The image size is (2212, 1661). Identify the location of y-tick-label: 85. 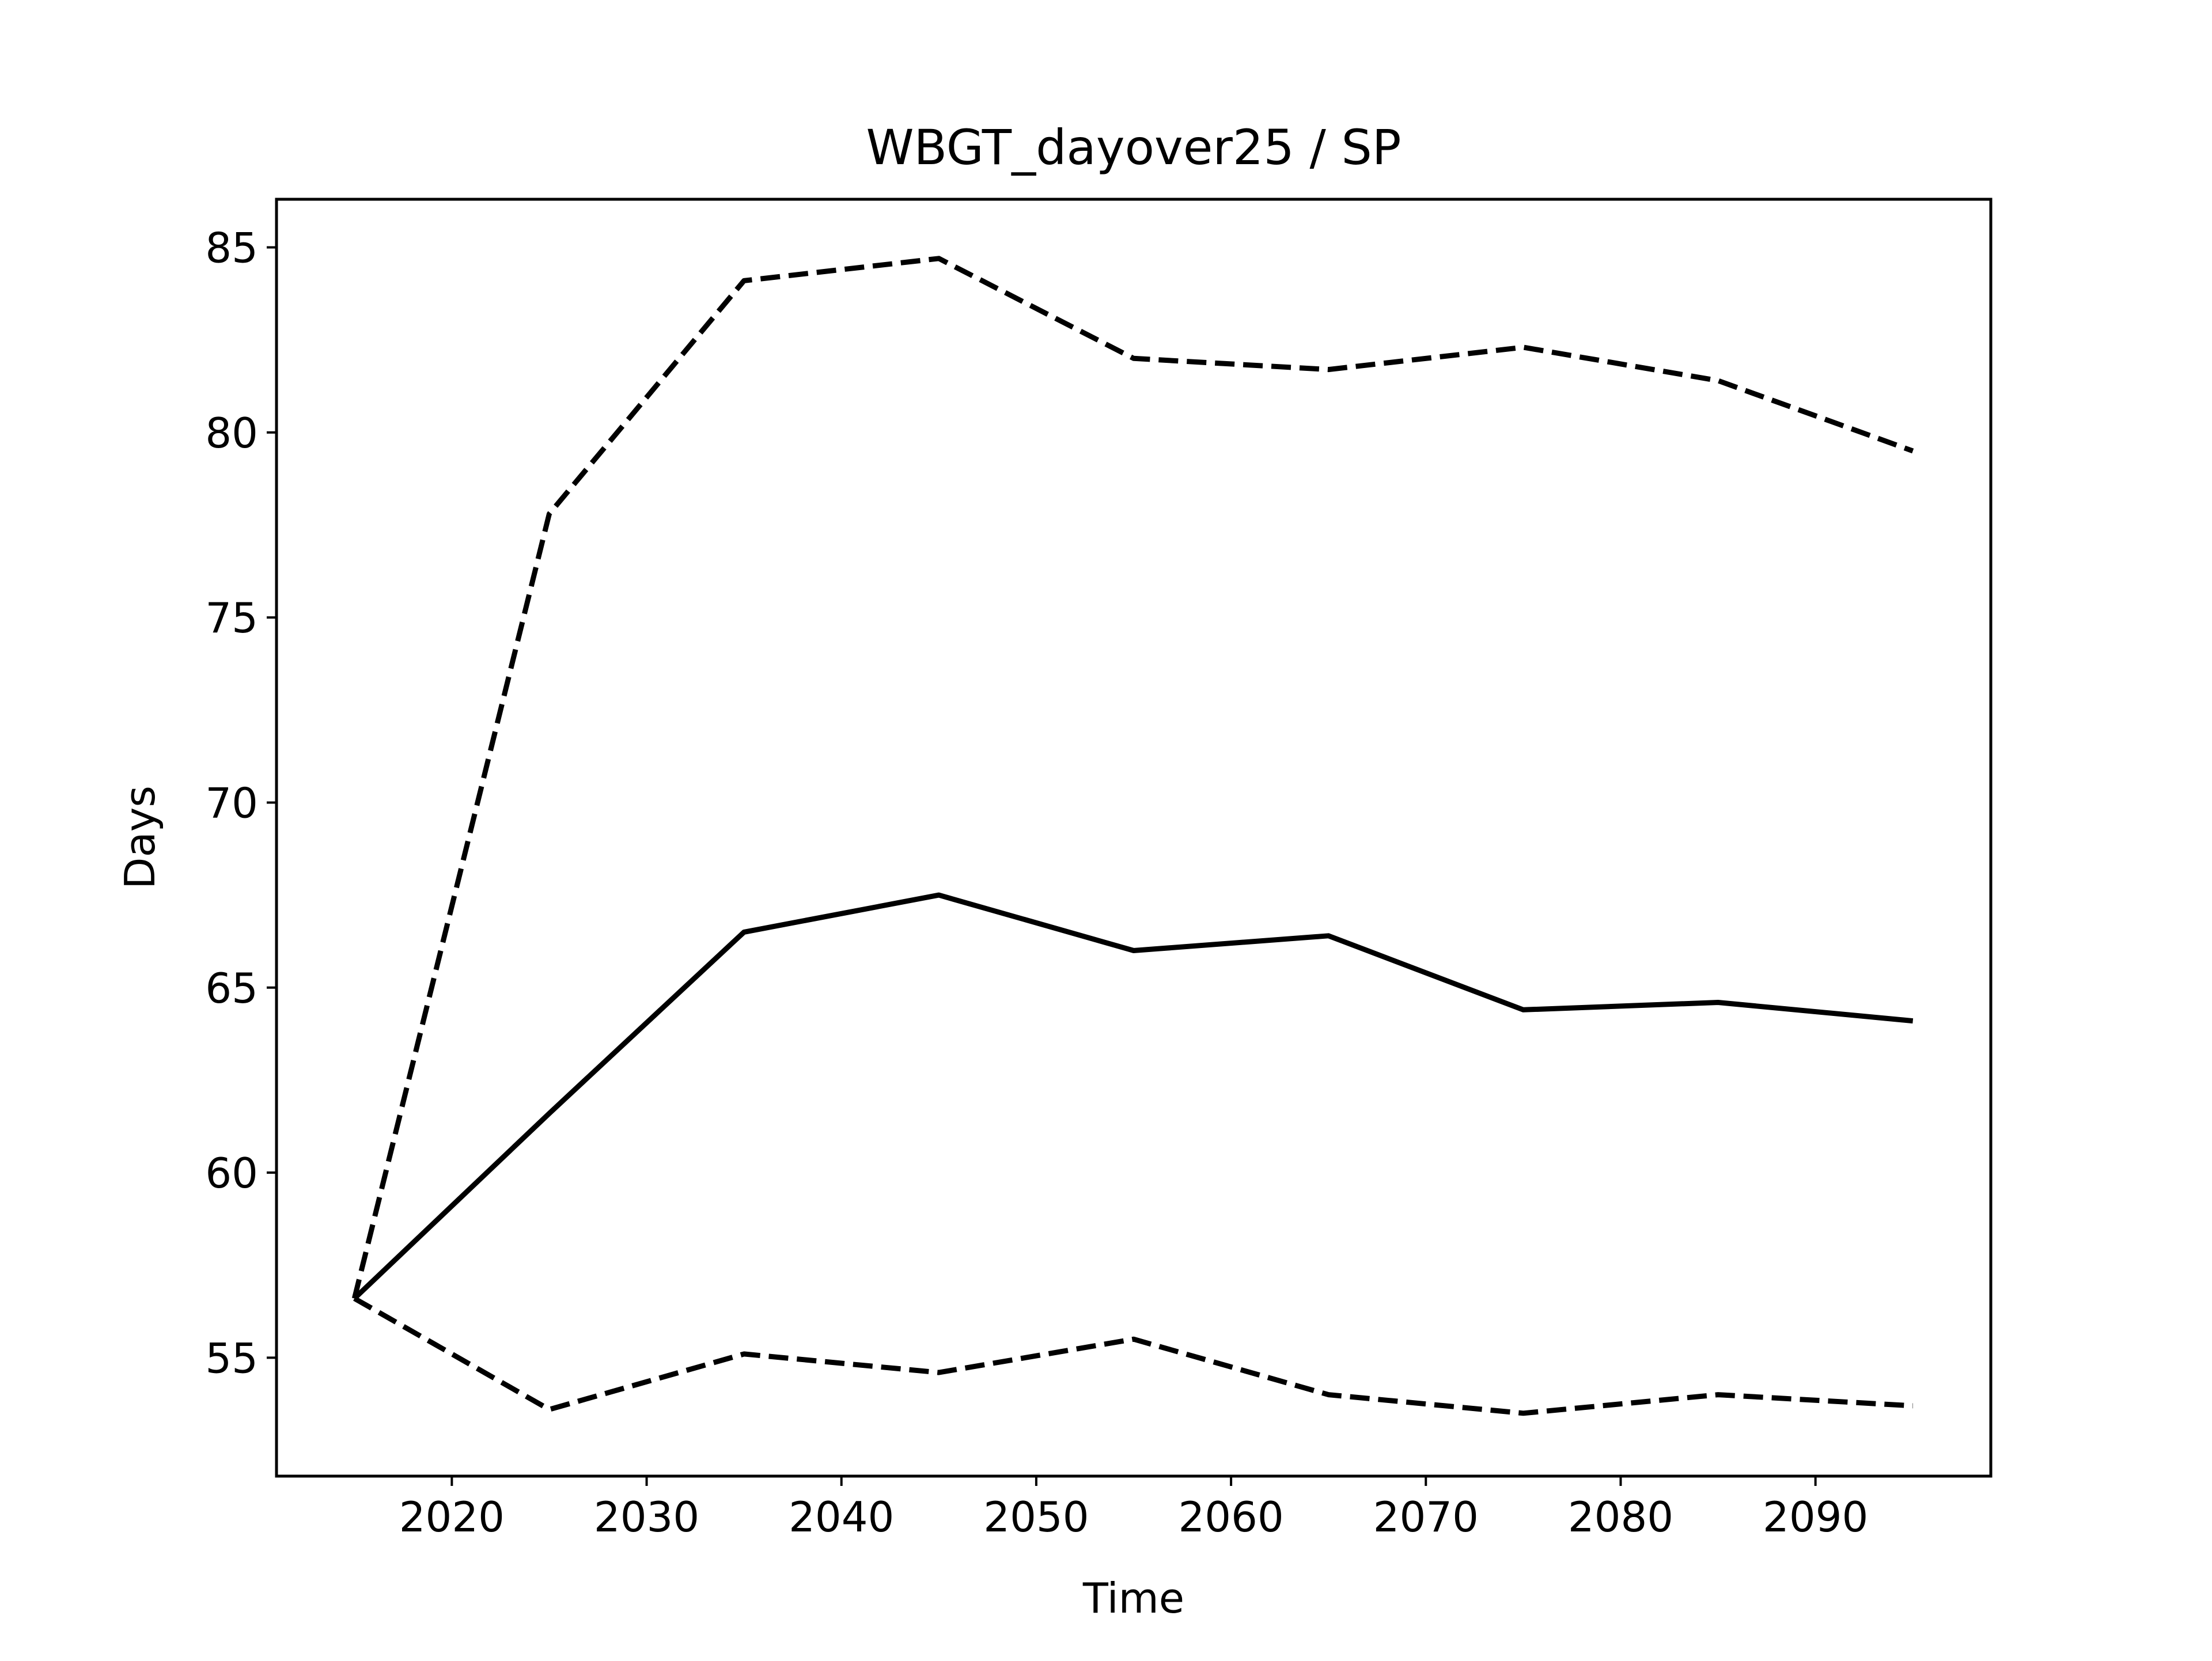
(231, 248).